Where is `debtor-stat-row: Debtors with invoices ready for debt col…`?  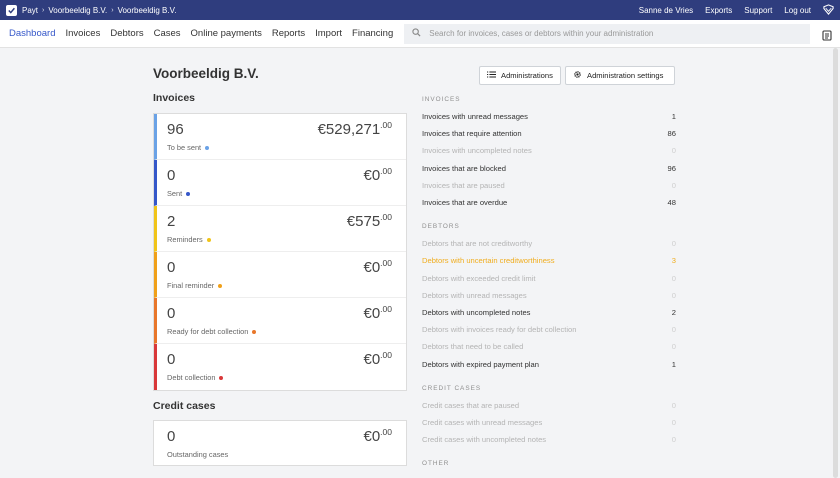 debtor-stat-row: Debtors with invoices ready for debt col… is located at coordinates (550, 329).